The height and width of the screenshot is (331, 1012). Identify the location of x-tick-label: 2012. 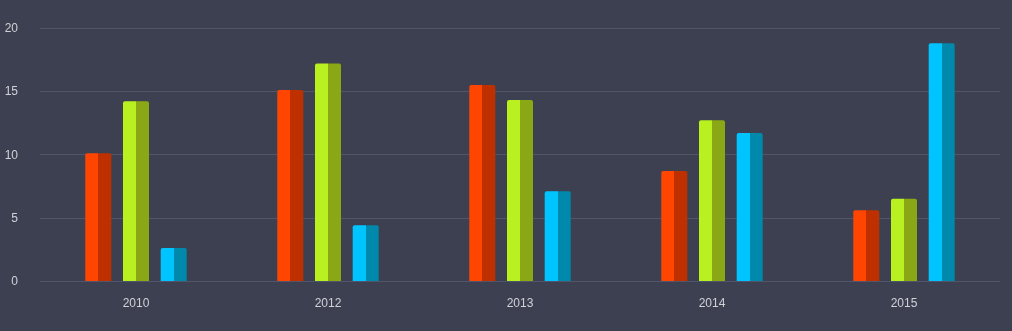
(328, 303).